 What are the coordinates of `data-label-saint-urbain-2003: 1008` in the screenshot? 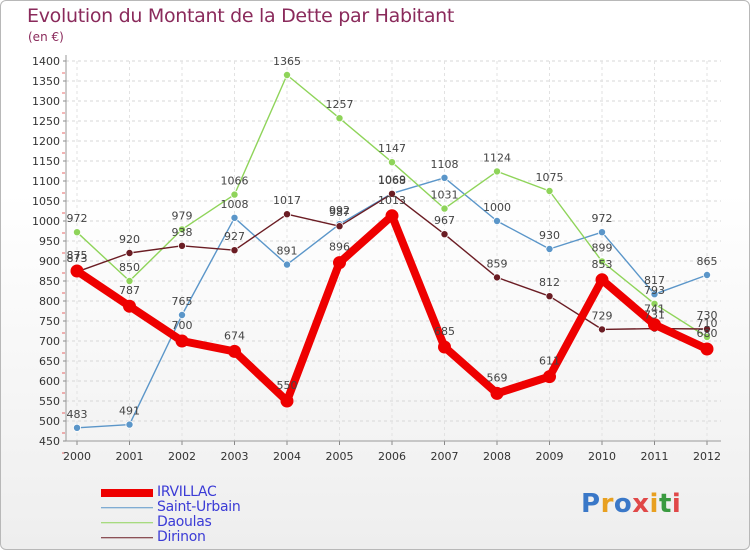 It's located at (235, 204).